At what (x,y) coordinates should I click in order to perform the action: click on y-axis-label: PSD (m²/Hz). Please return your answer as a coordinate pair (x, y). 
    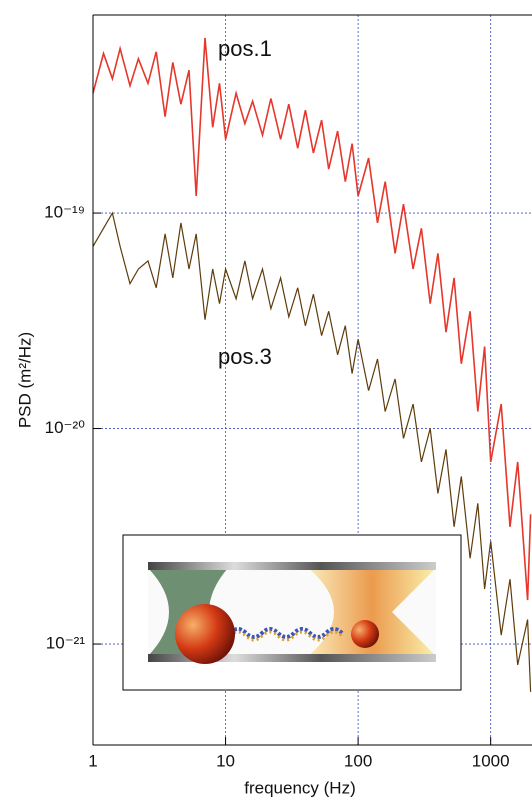
    Looking at the image, I should click on (24, 380).